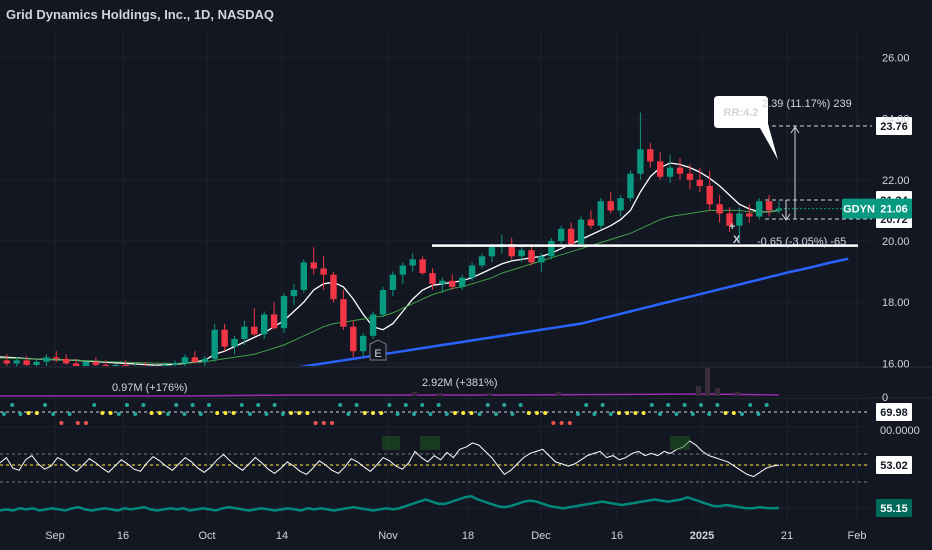 The height and width of the screenshot is (550, 932). I want to click on symbol-tag, so click(859, 208).